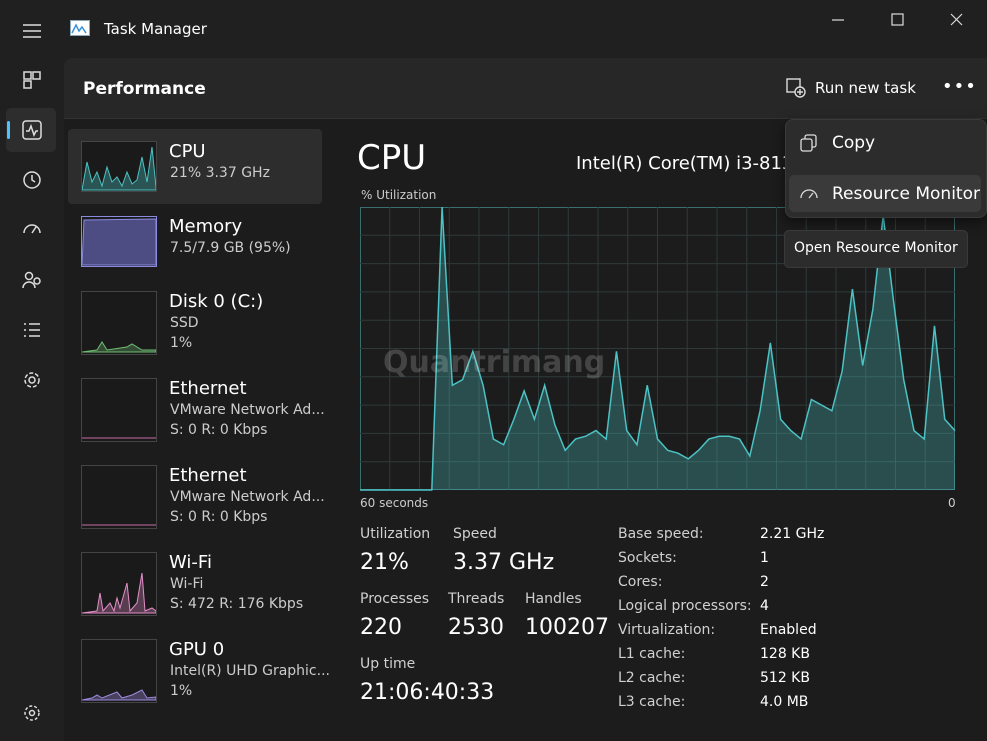 The width and height of the screenshot is (987, 741). I want to click on detail-label: L3 cache:, so click(652, 702).